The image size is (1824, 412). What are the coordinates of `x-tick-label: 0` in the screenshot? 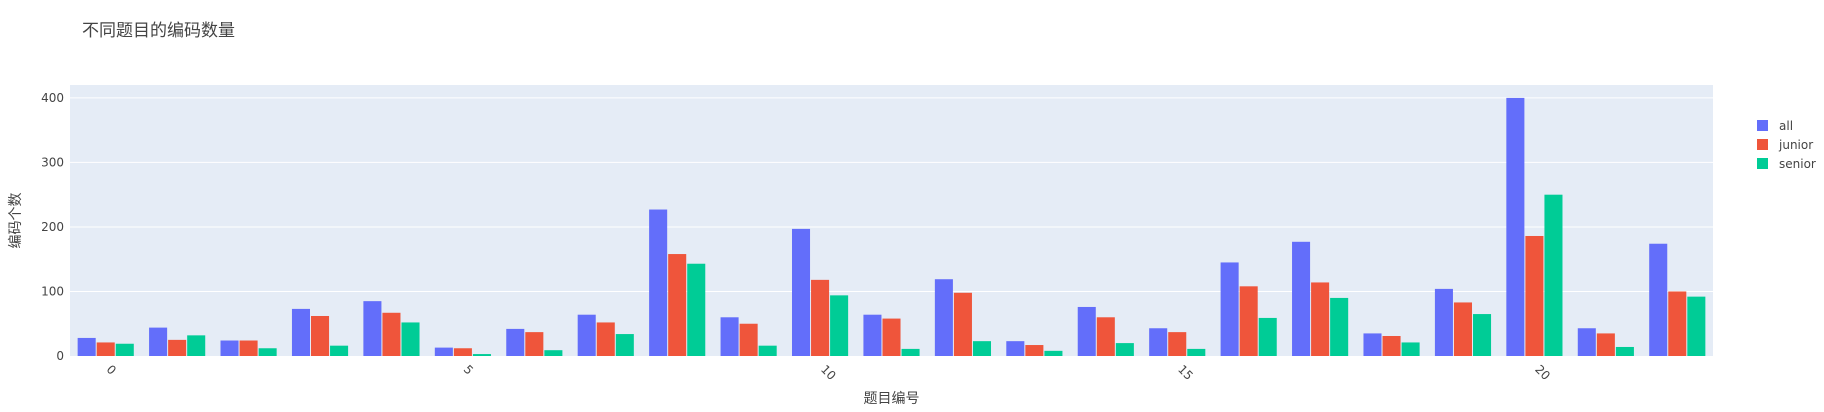 It's located at (111, 369).